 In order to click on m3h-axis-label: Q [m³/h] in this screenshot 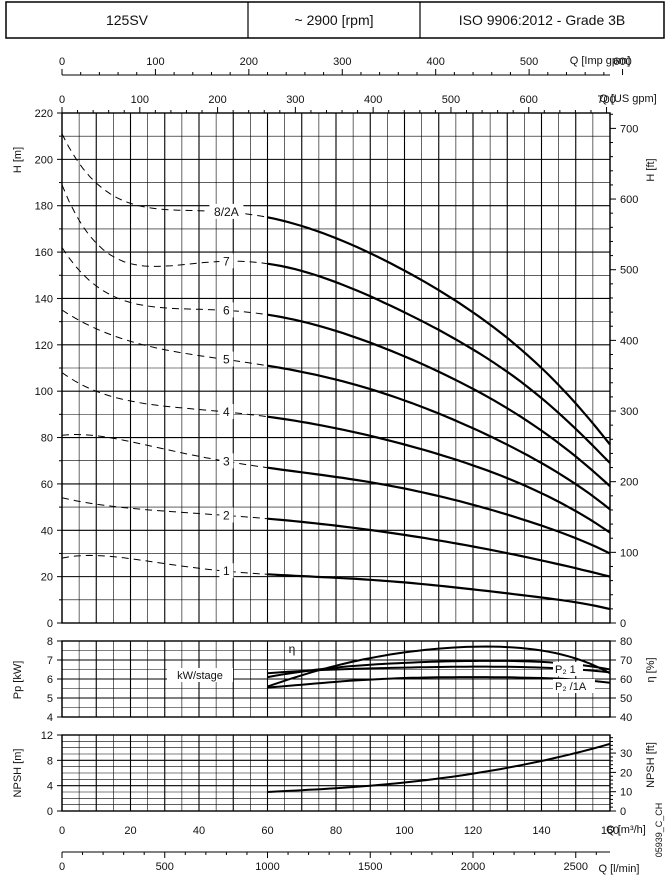, I will do `click(626, 830)`.